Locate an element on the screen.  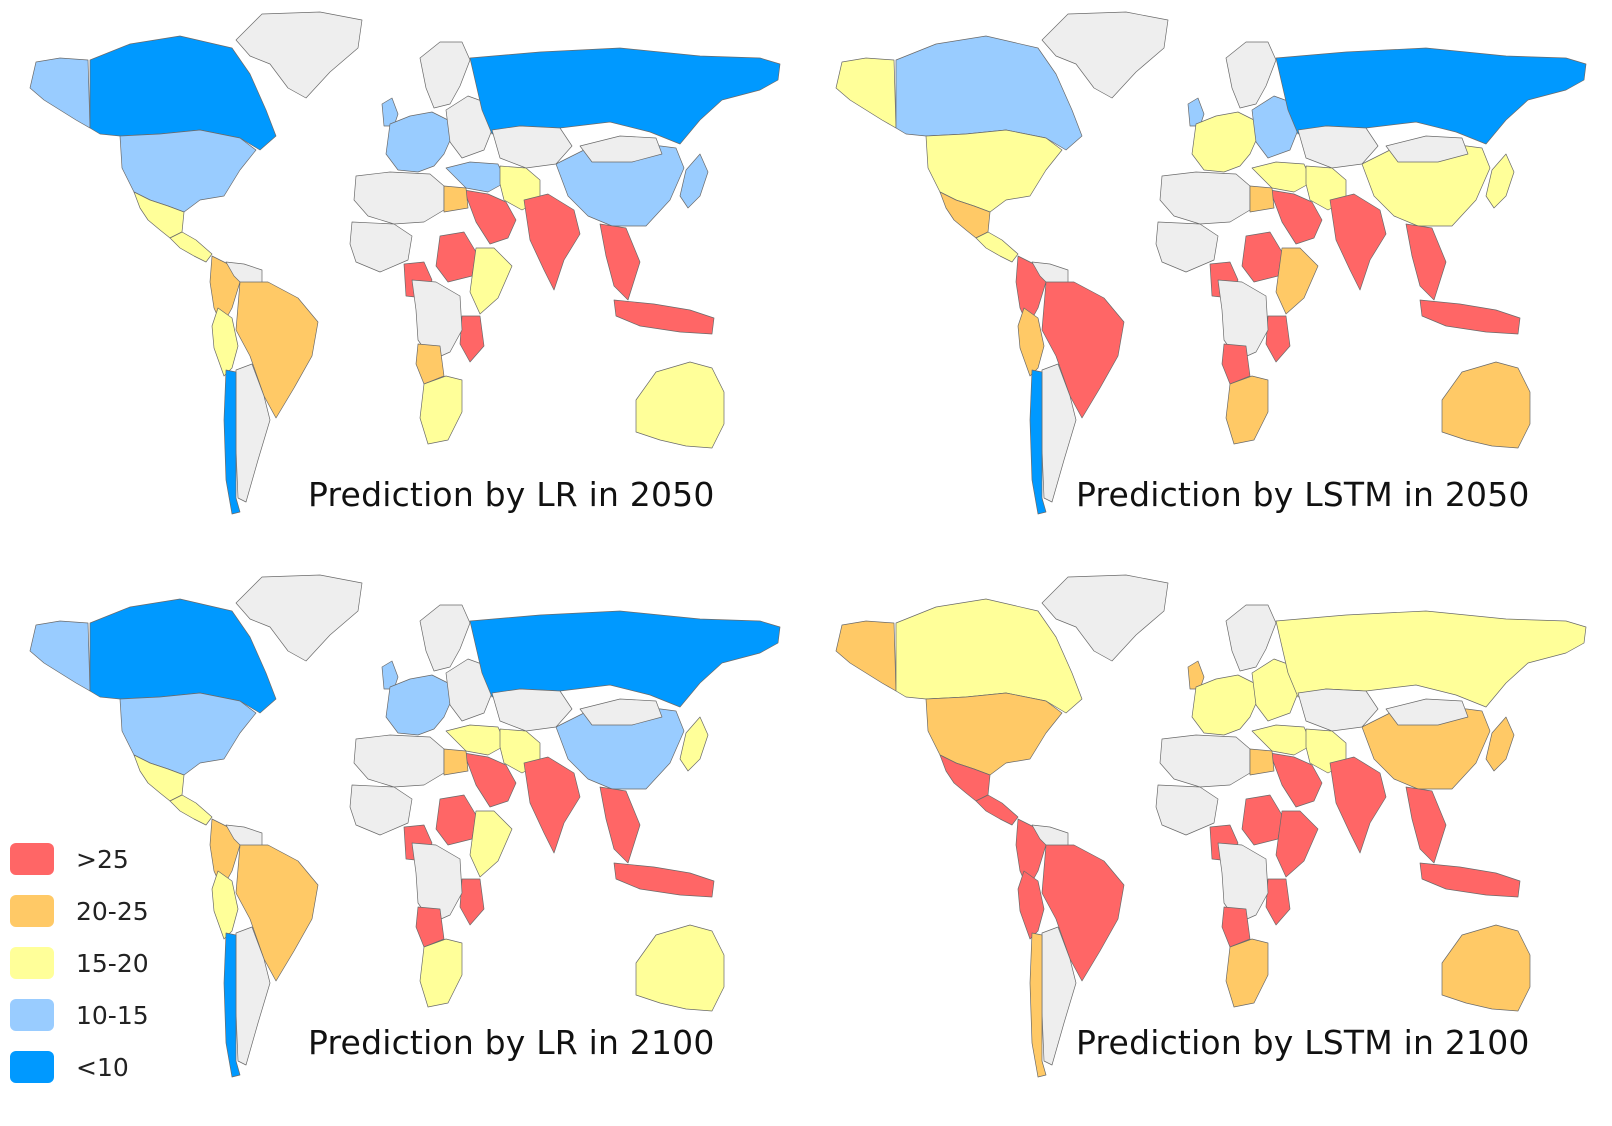
legend-label: >25 is located at coordinates (102, 859).